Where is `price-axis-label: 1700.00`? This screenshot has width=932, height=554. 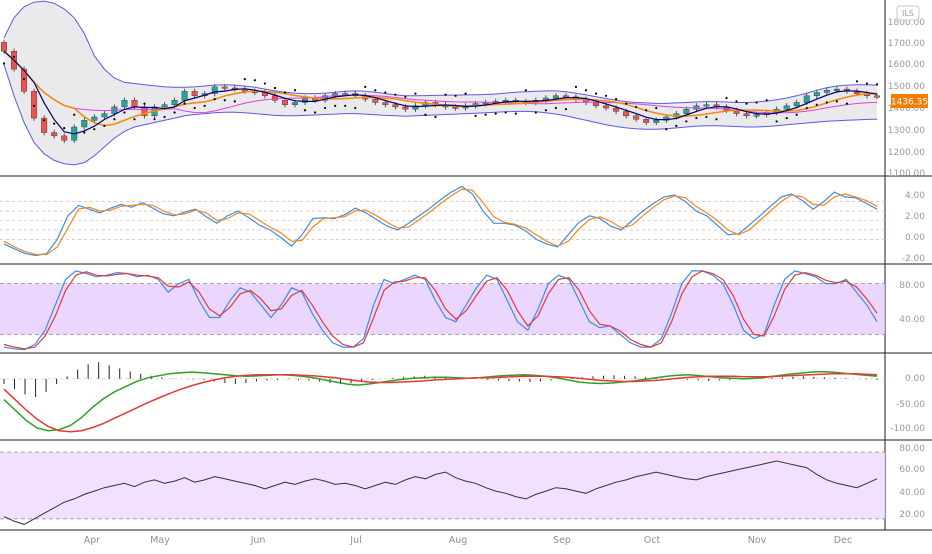
price-axis-label: 1700.00 is located at coordinates (906, 44).